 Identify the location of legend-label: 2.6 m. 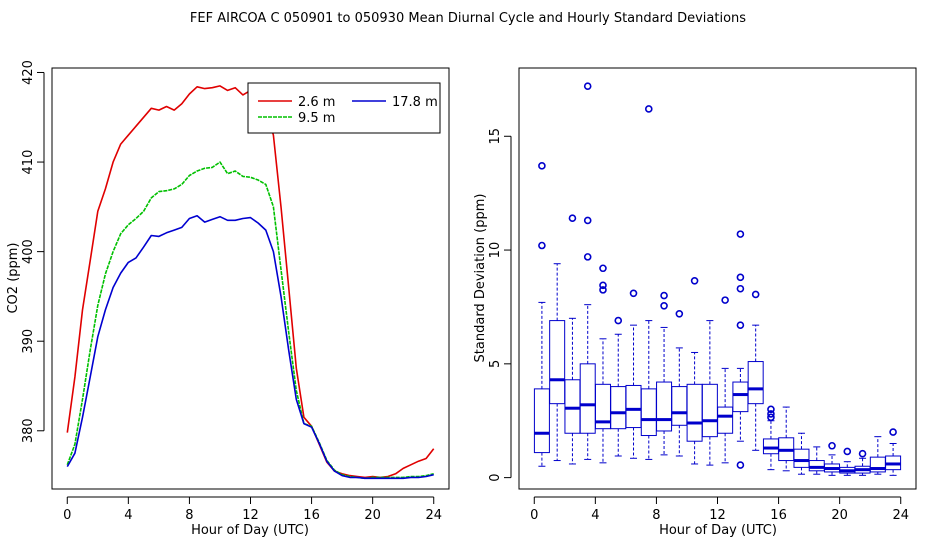
(316, 102).